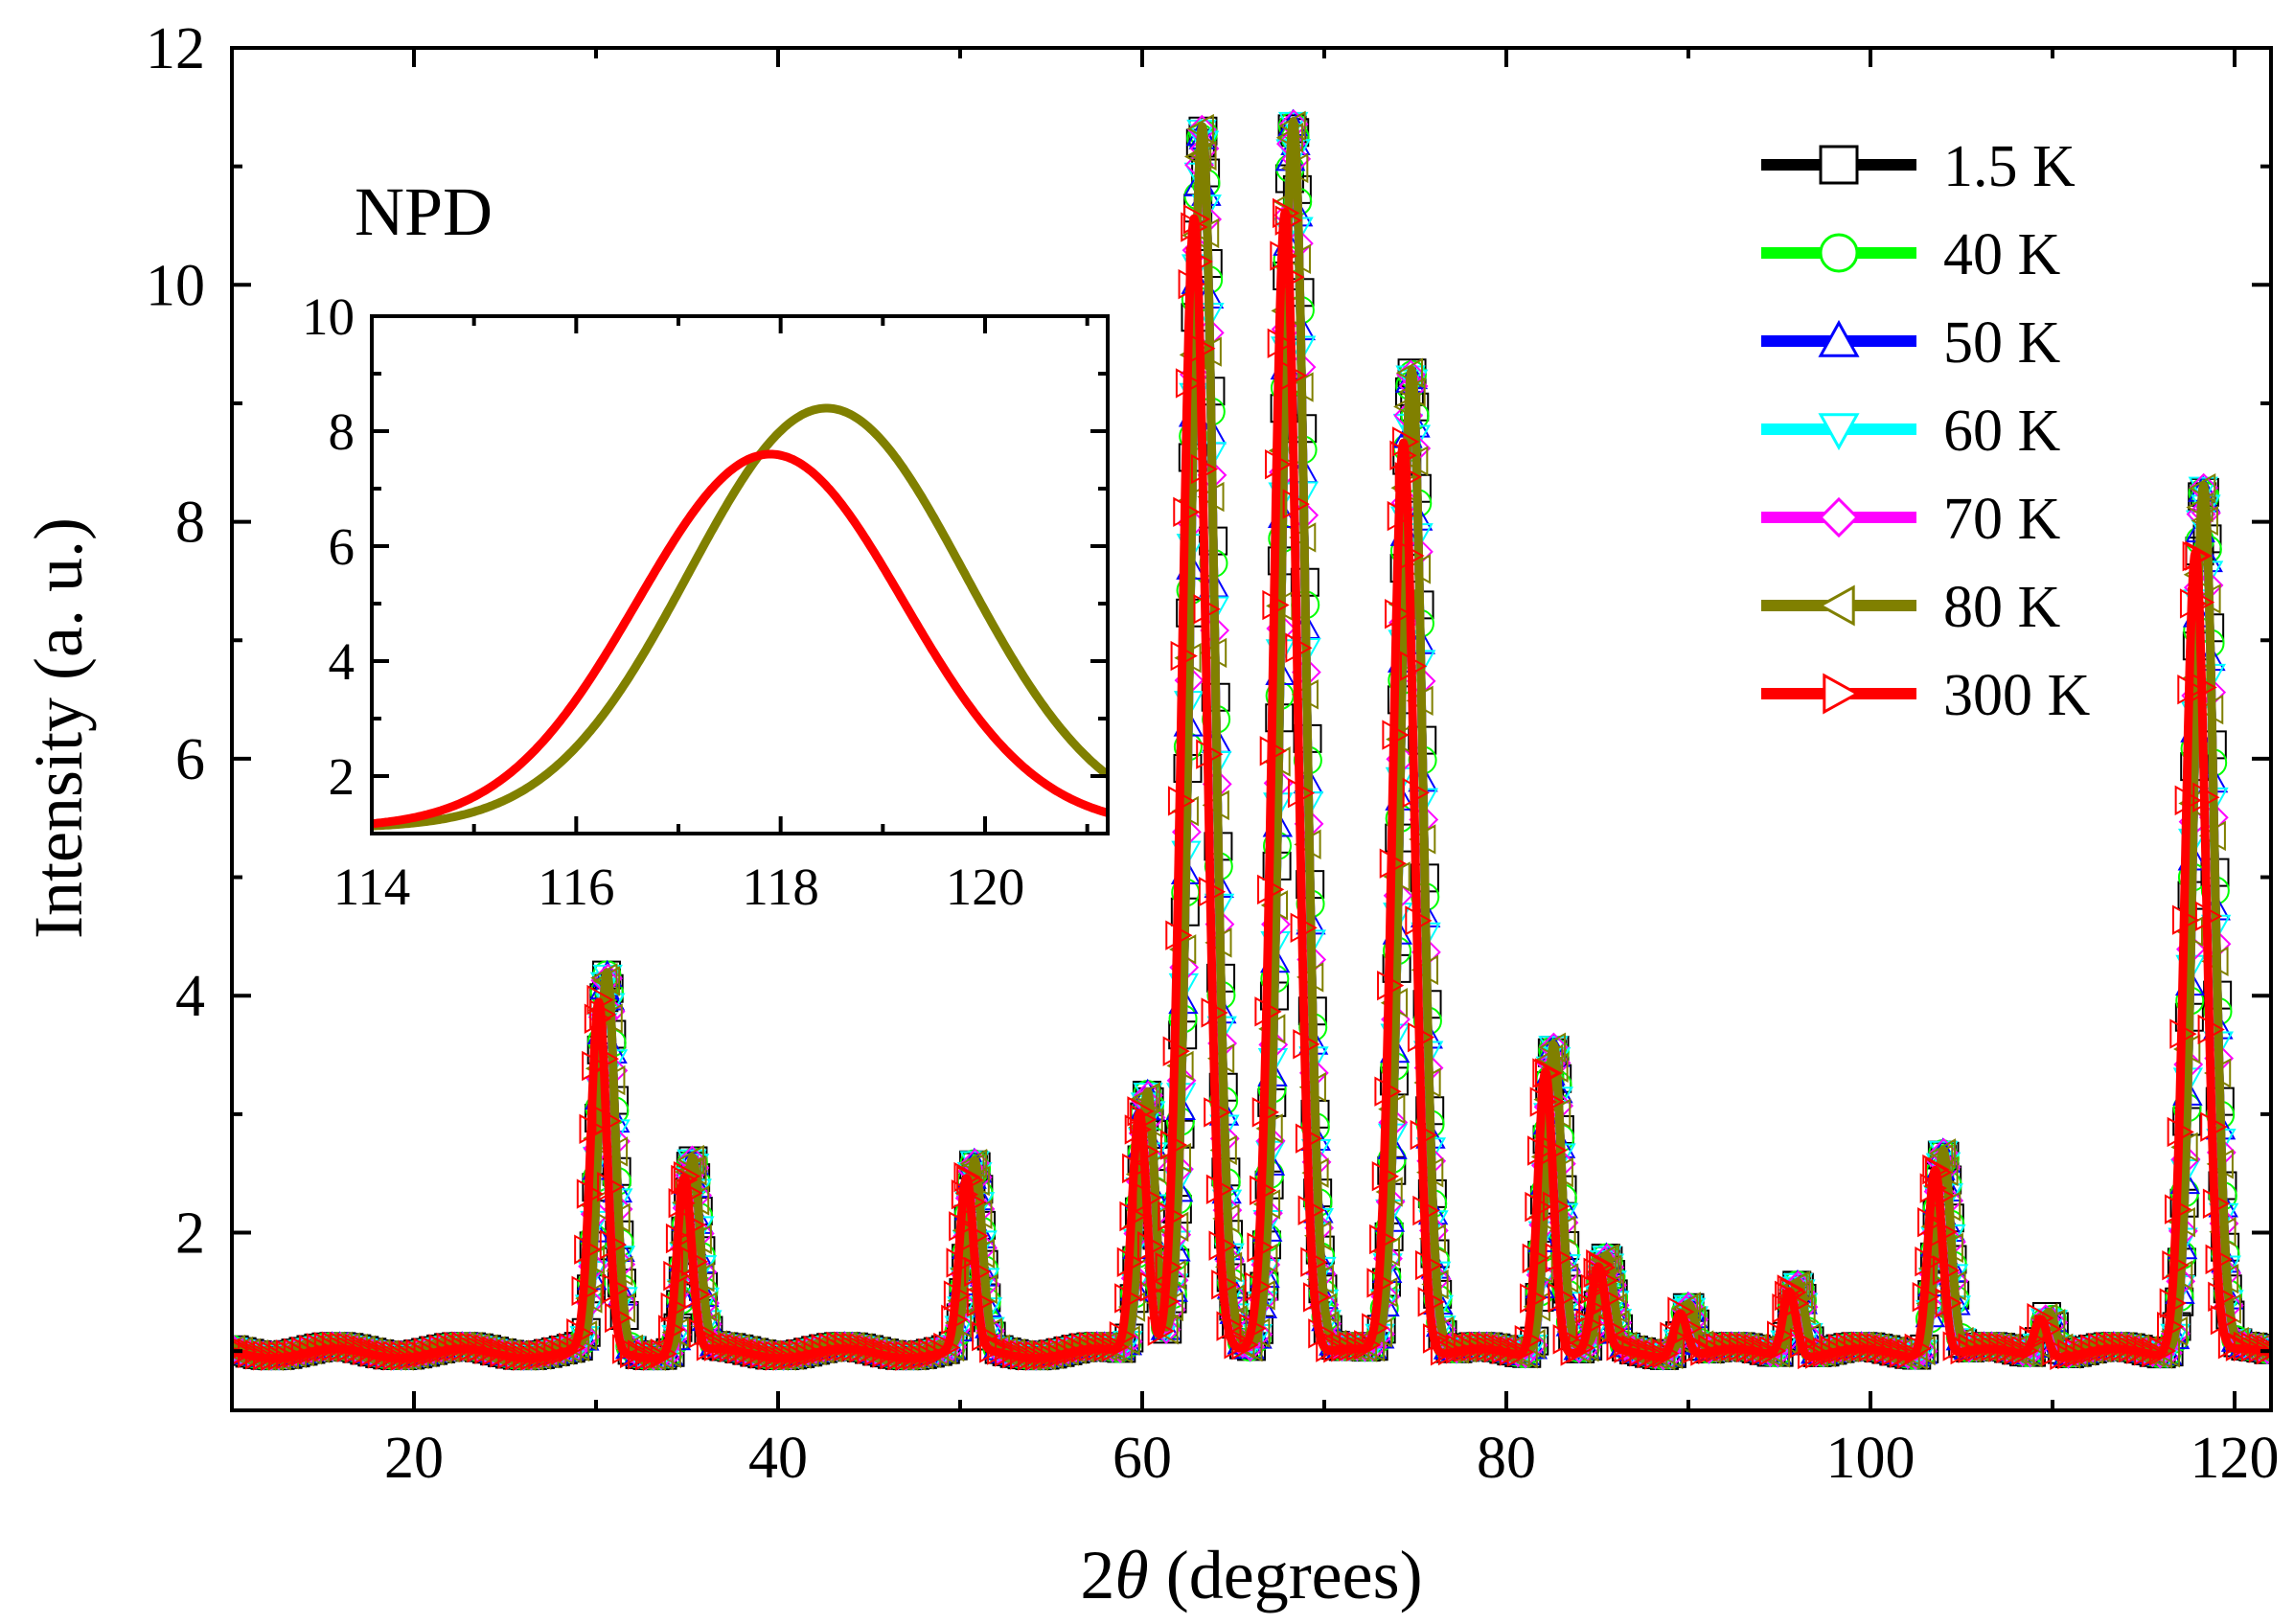  What do you see at coordinates (2002, 255) in the screenshot?
I see `legend-label: 40 K` at bounding box center [2002, 255].